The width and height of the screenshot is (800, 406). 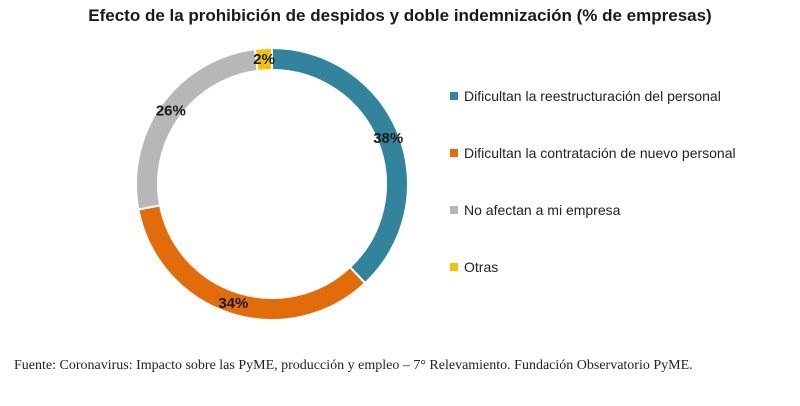 I want to click on legend-label: No afectan a mi empresa, so click(x=542, y=210).